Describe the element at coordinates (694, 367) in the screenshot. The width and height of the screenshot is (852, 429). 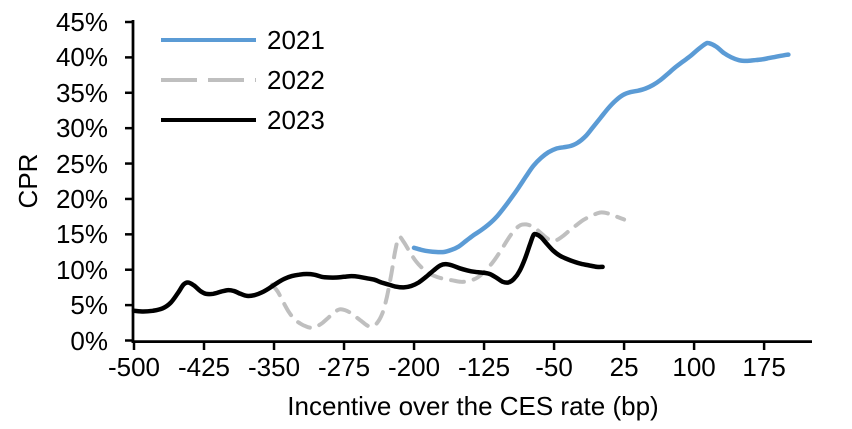
I see `x-tick-label: 100` at that location.